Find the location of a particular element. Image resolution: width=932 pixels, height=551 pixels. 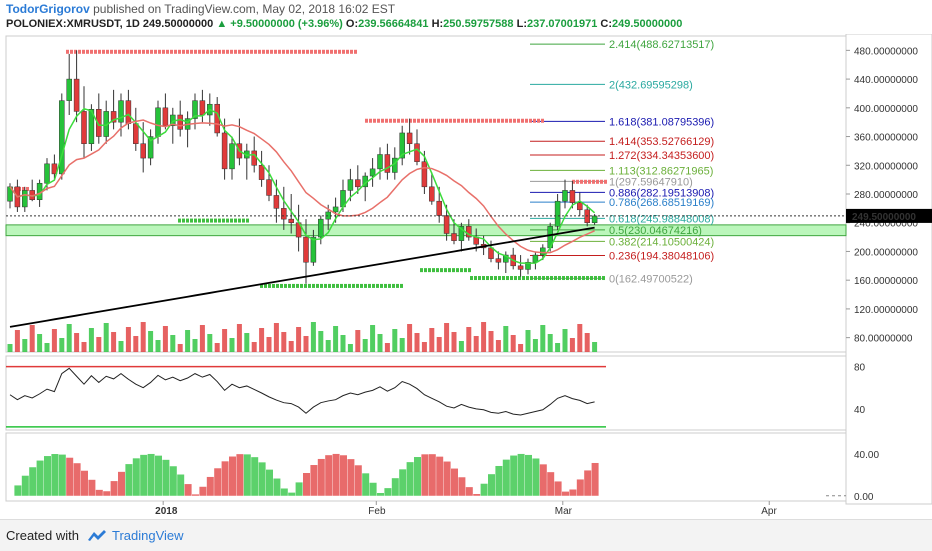

price-tick-label: 120.00000000 is located at coordinates (886, 310).